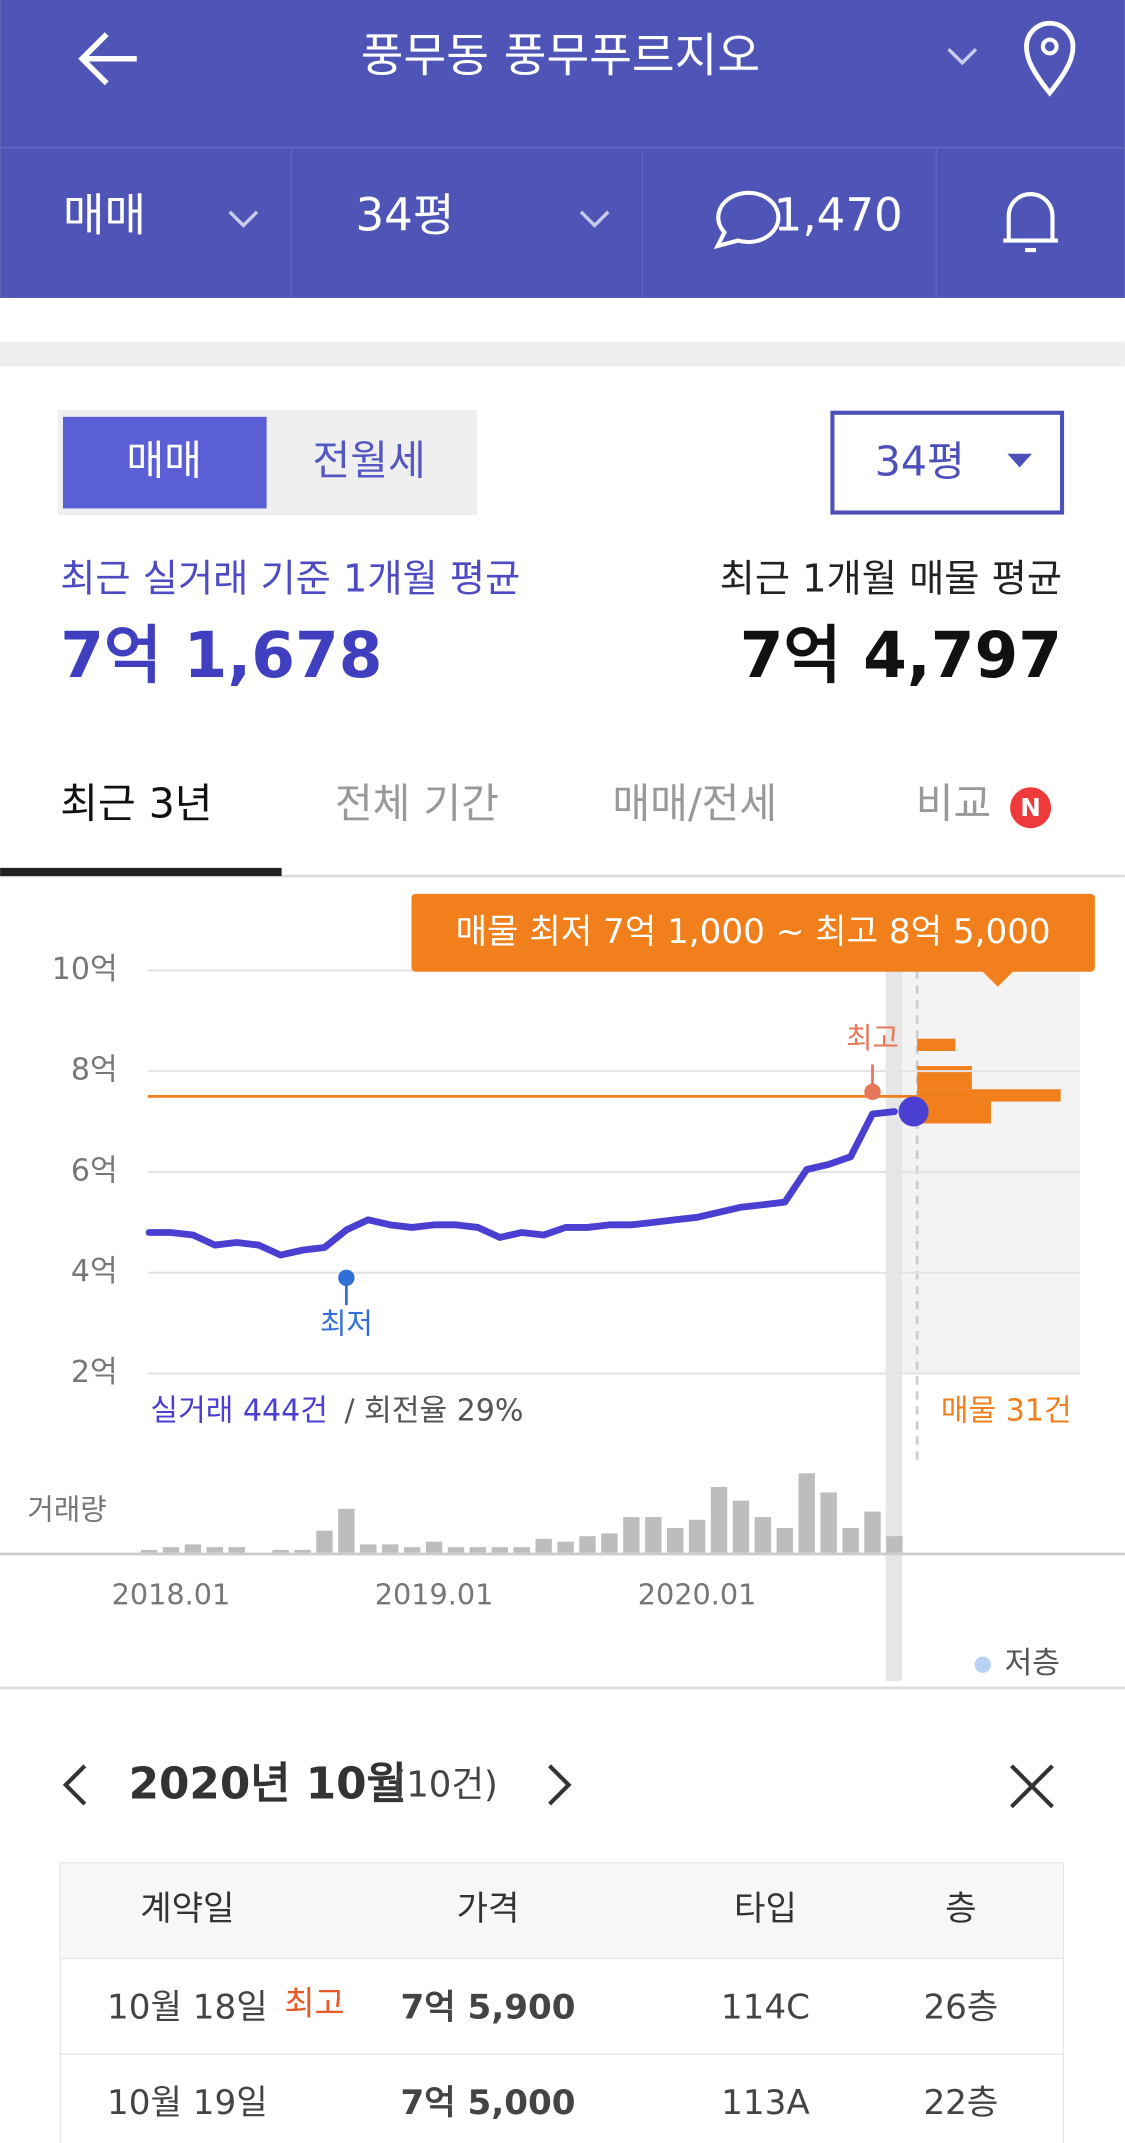  What do you see at coordinates (445, 1784) in the screenshot?
I see `detail-count: (10건)` at bounding box center [445, 1784].